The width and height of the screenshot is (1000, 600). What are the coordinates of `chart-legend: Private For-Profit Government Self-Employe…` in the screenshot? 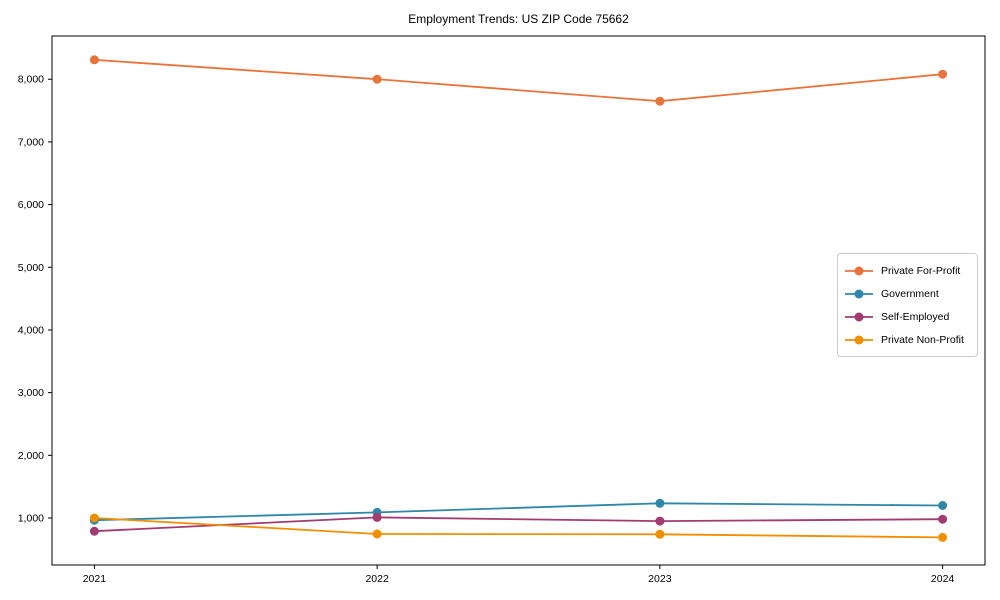 It's located at (907, 305).